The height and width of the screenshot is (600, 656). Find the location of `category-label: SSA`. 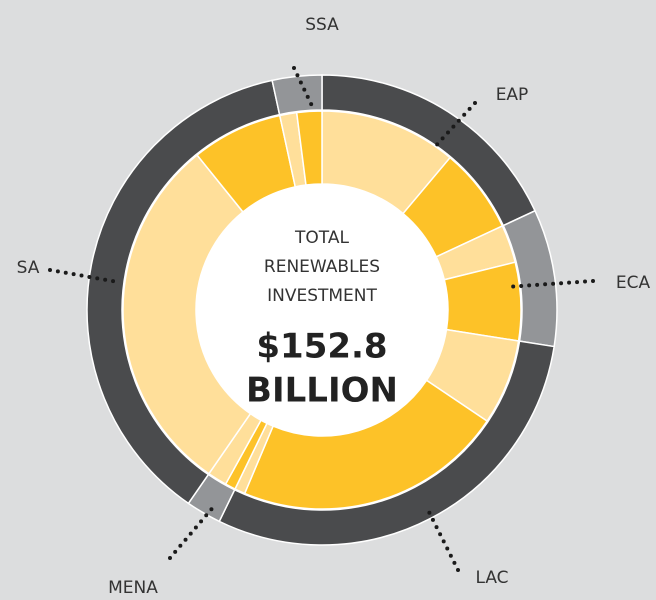

category-label: SSA is located at coordinates (322, 25).